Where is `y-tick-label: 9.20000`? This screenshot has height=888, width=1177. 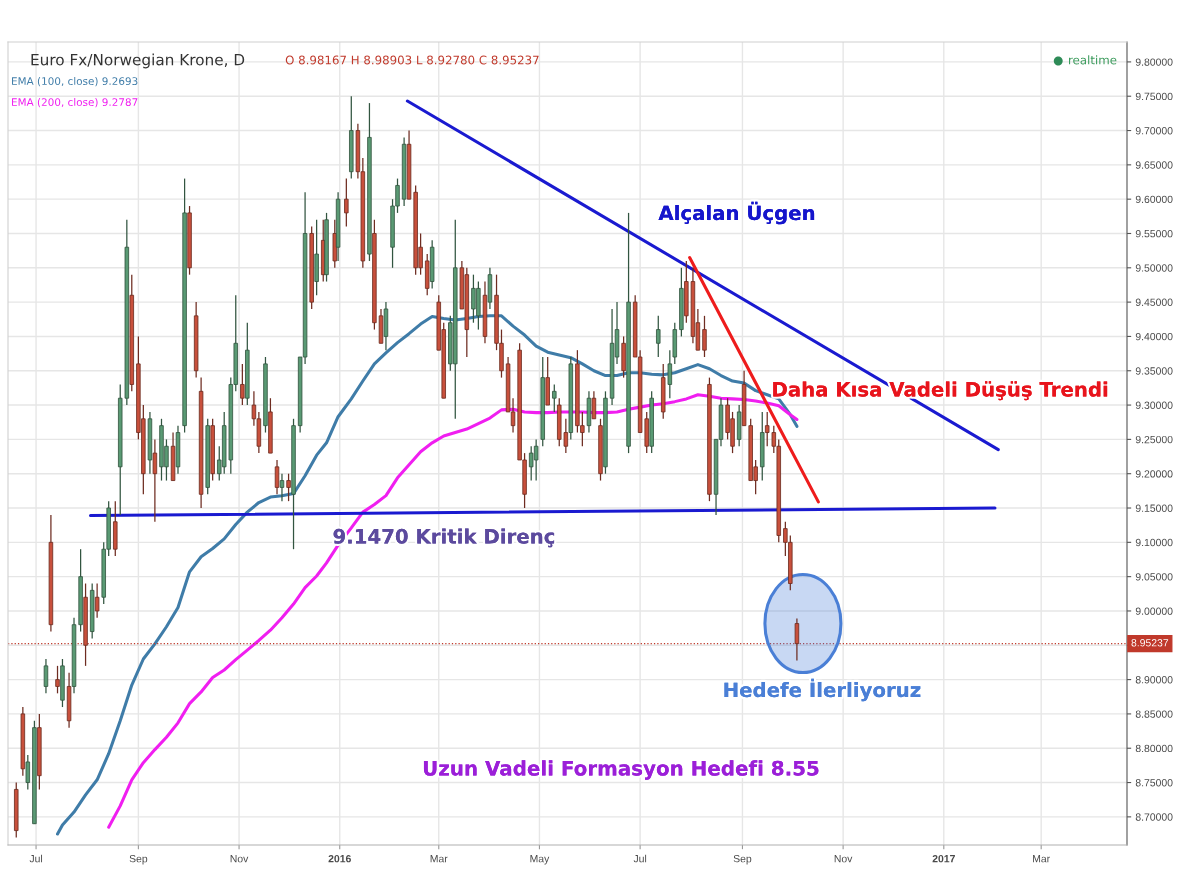
y-tick-label: 9.20000 is located at coordinates (1154, 474).